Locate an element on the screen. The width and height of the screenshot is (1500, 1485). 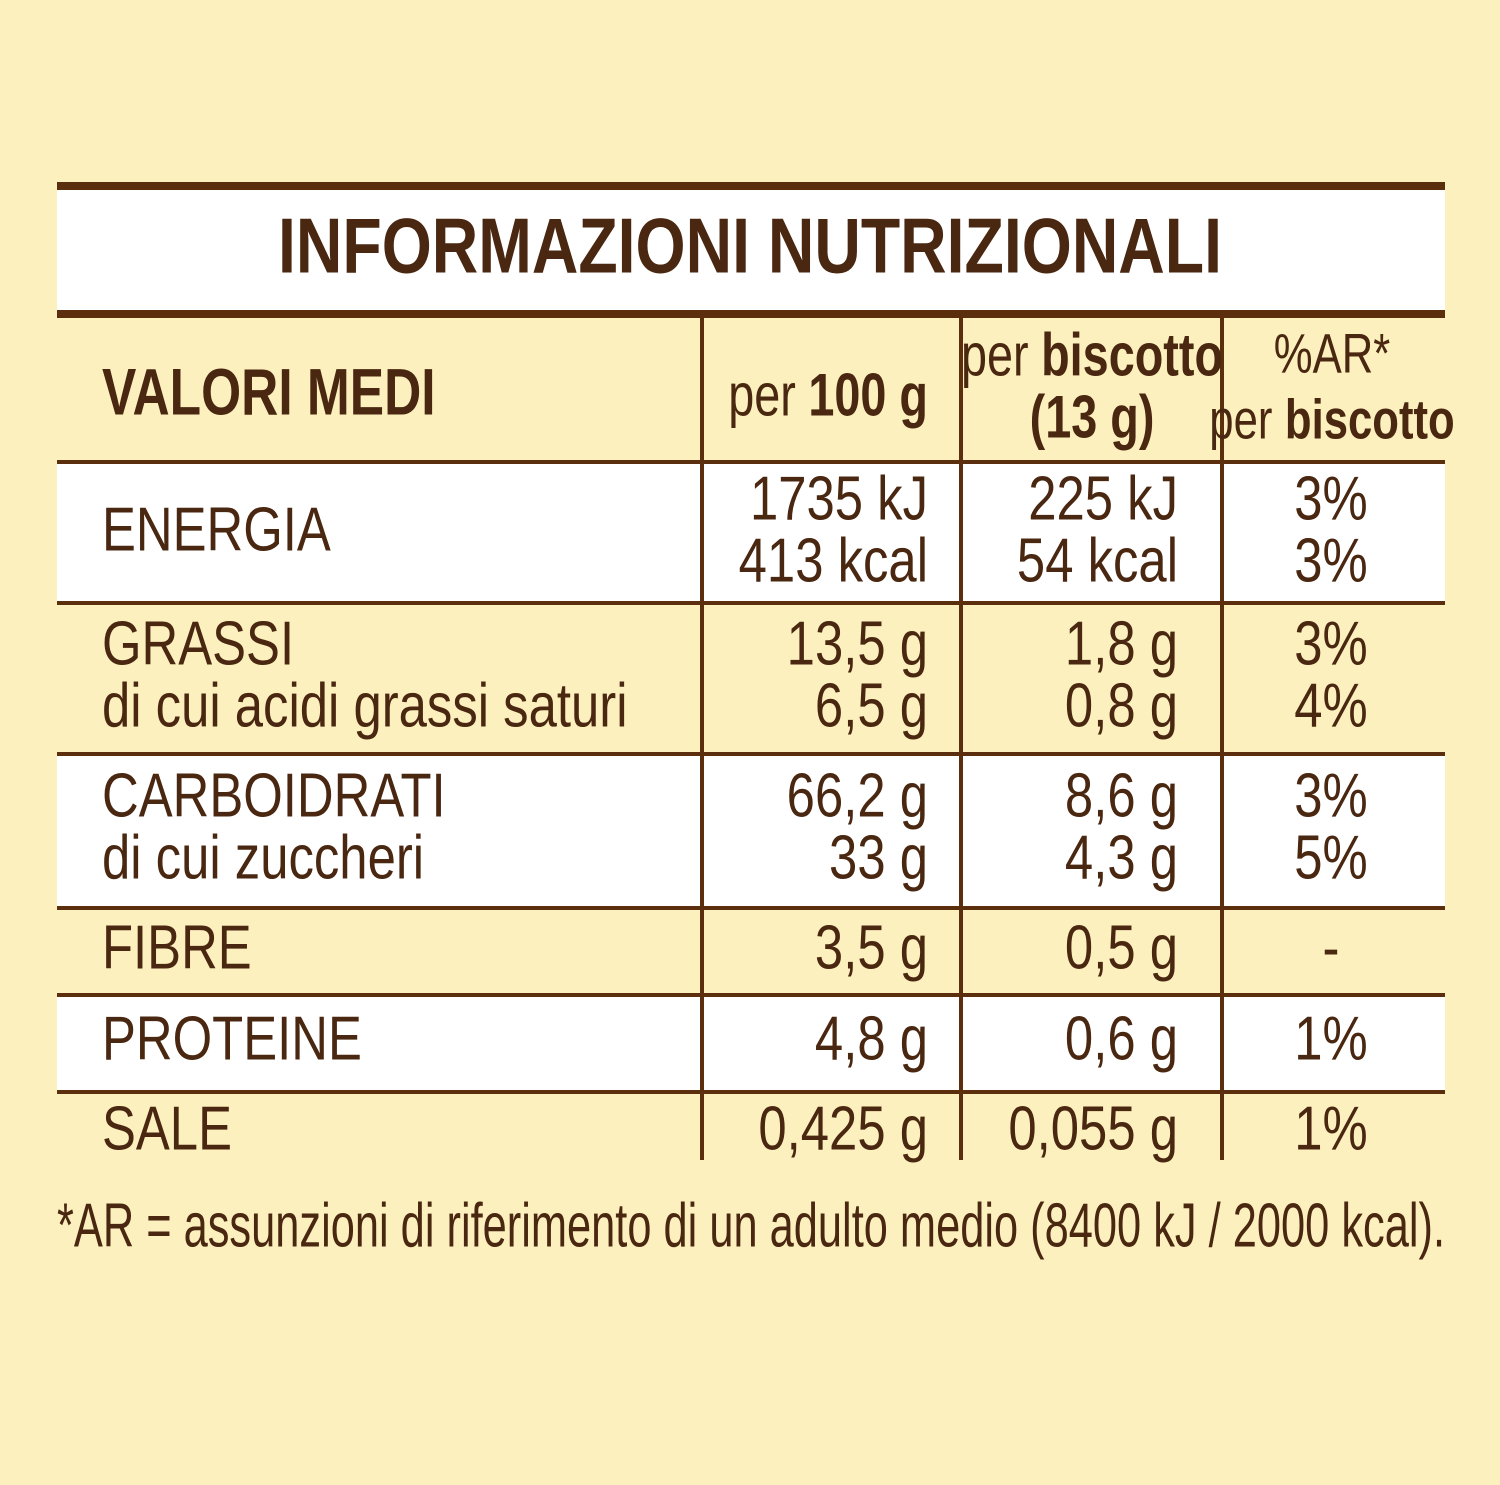
title: INFORMAZIONI NUTRIZIONALI is located at coordinates (750, 246).